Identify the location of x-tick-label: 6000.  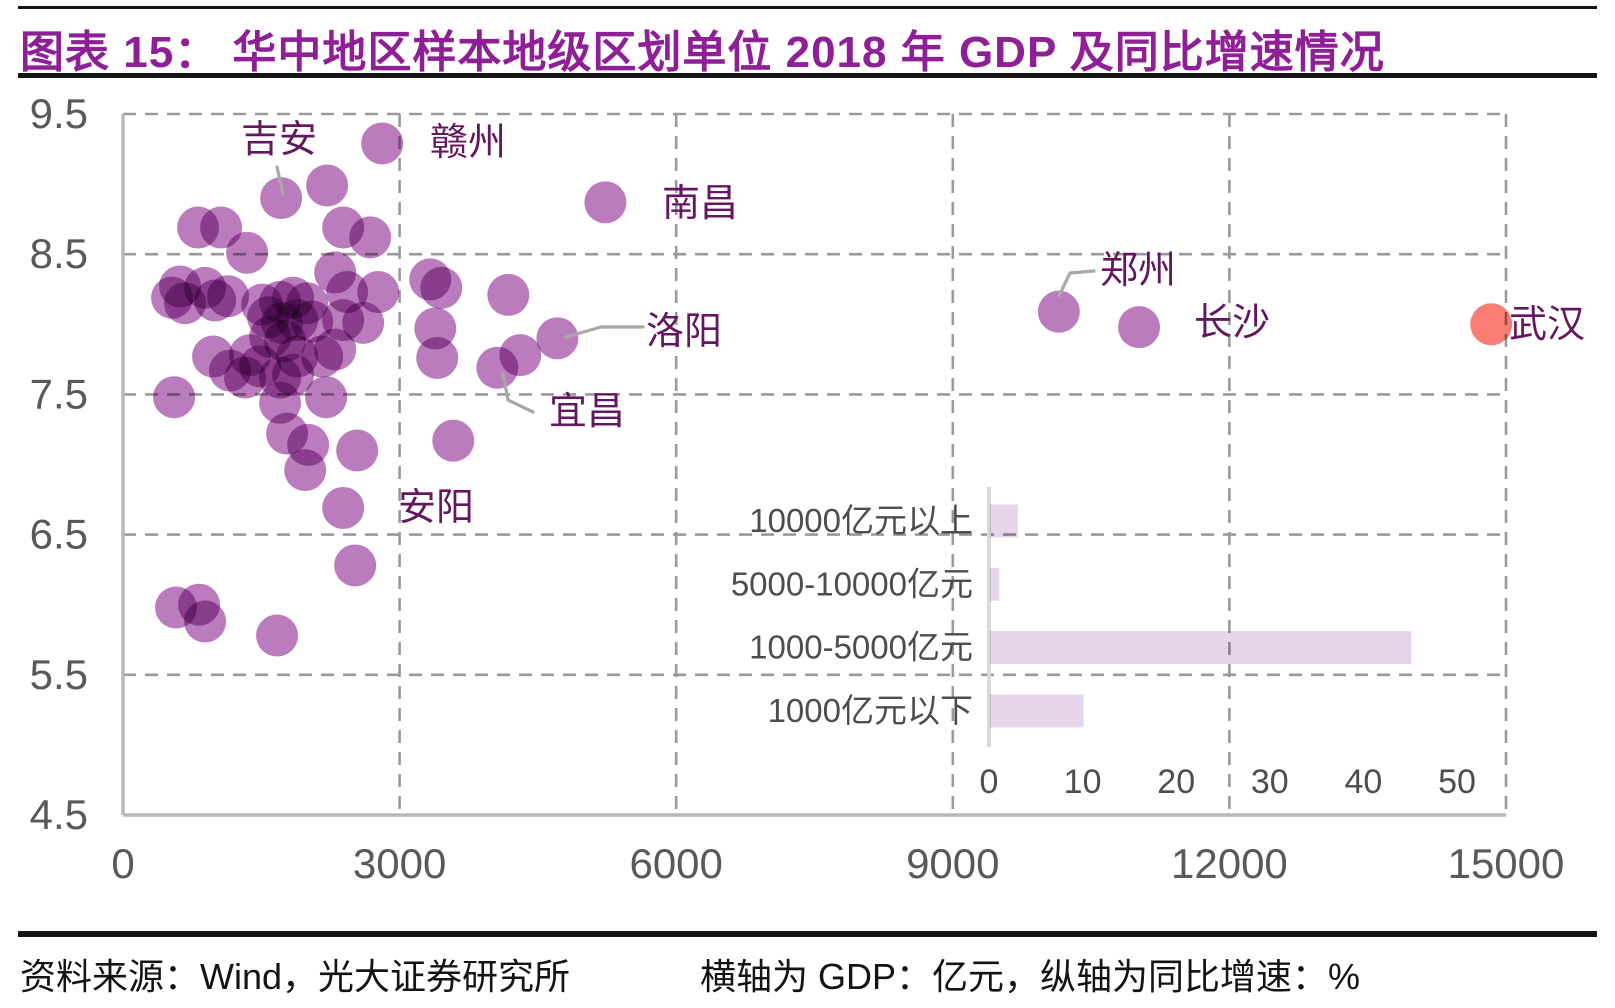
(675, 863).